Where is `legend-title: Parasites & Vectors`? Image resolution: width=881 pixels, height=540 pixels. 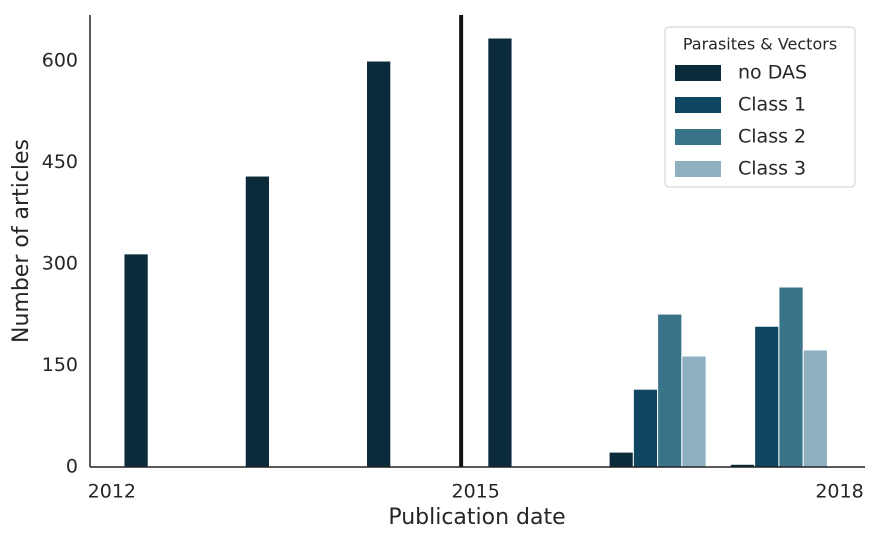
legend-title: Parasites & Vectors is located at coordinates (760, 44).